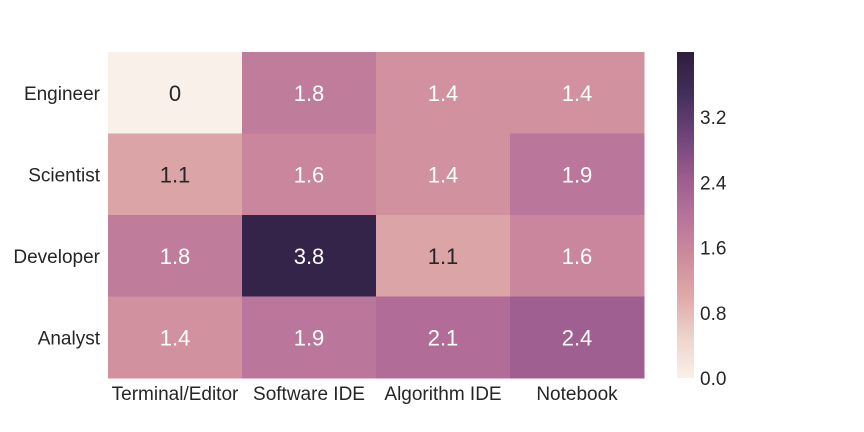 The height and width of the screenshot is (432, 864). I want to click on colorbar-tick-label: 3.2, so click(713, 118).